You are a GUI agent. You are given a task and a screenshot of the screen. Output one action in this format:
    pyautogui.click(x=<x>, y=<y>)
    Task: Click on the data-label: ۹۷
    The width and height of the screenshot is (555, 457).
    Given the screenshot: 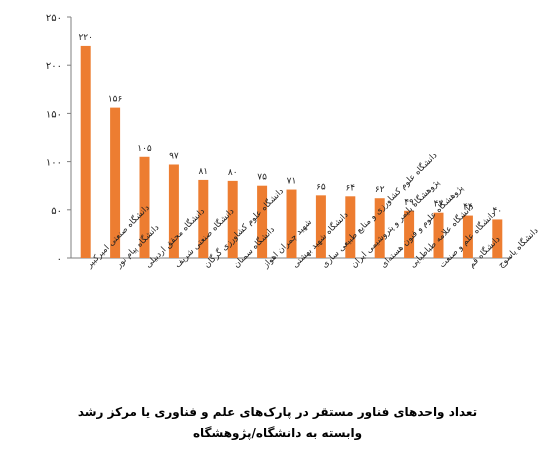 What is the action you would take?
    pyautogui.click(x=174, y=156)
    